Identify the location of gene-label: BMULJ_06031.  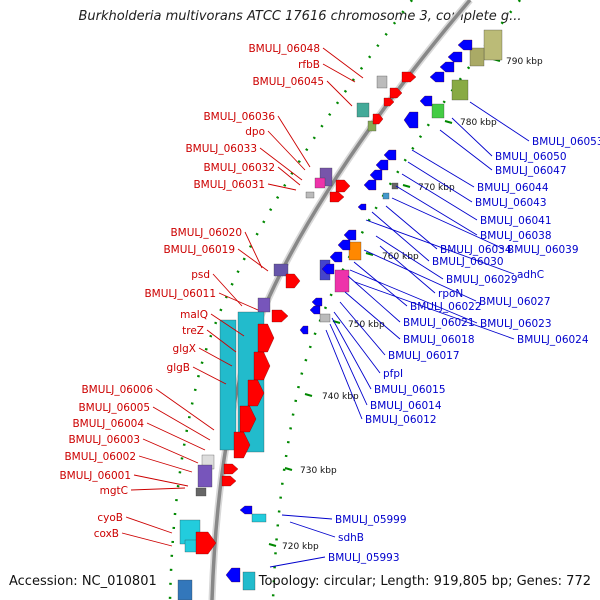
(229, 185).